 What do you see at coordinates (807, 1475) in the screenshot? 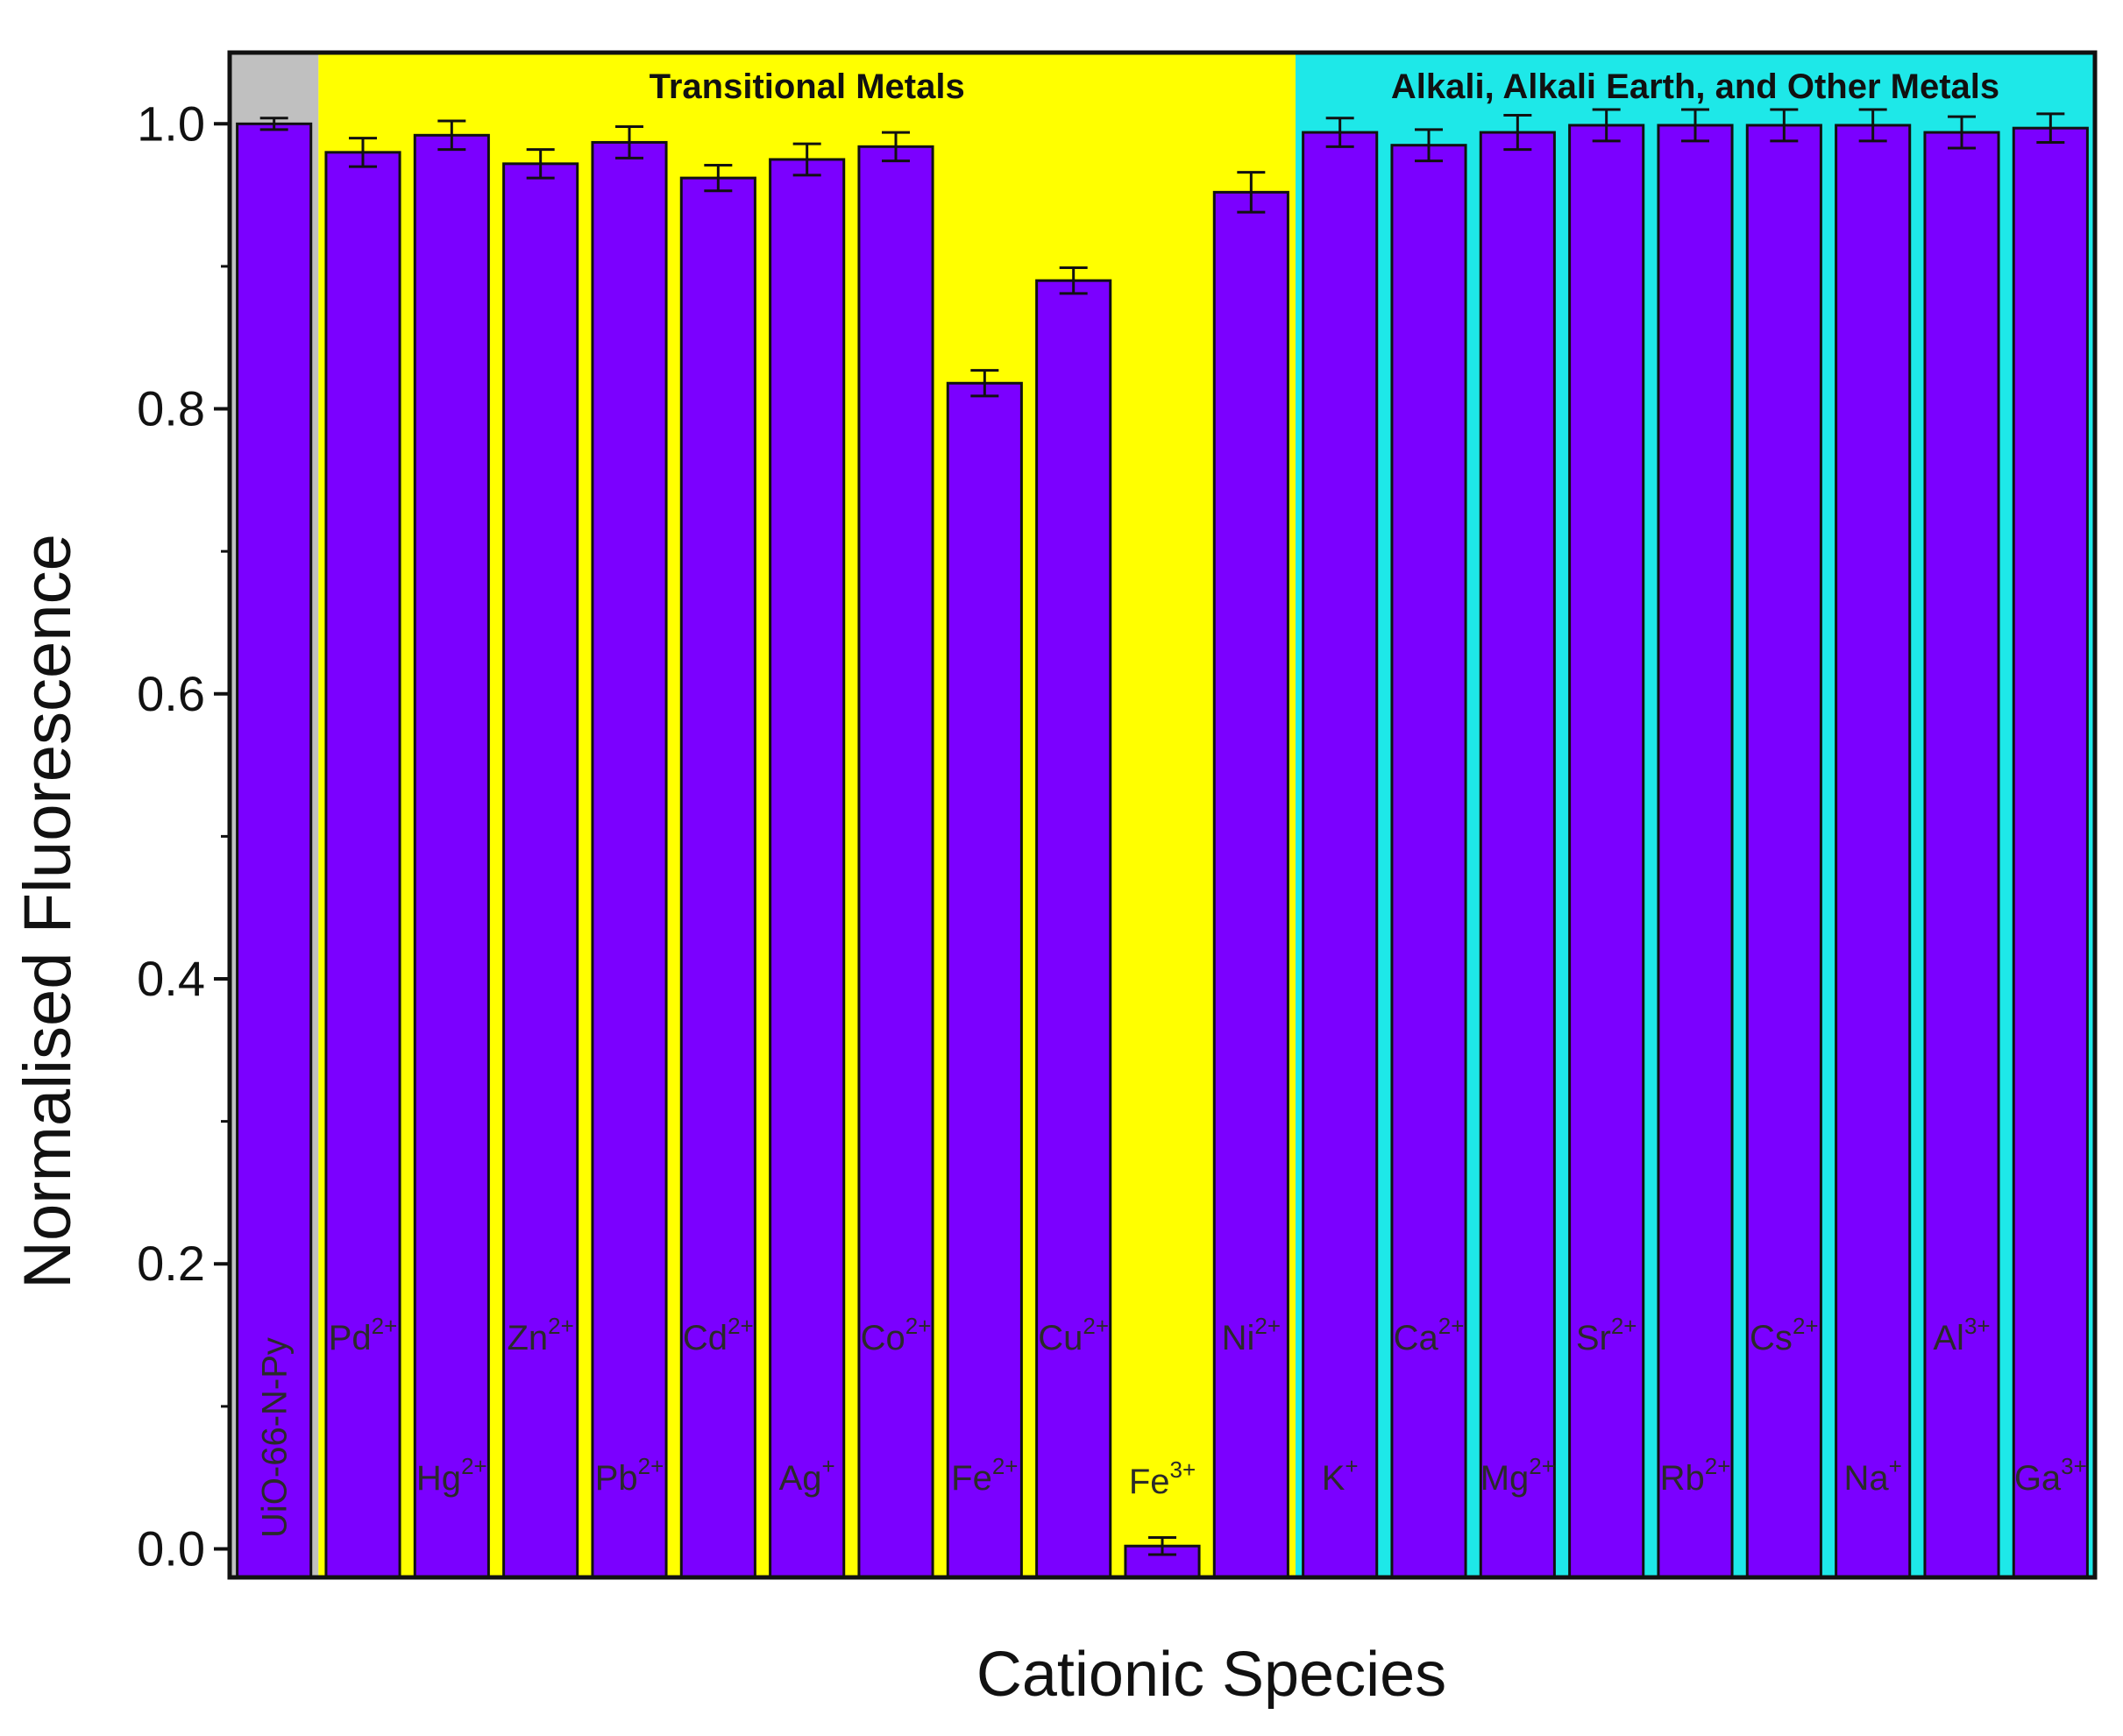
I see `bar-label-6: Ag+` at bounding box center [807, 1475].